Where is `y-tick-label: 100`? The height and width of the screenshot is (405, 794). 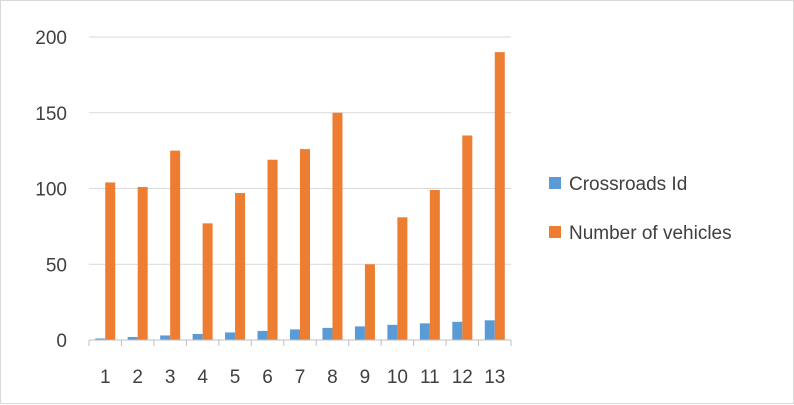 y-tick-label: 100 is located at coordinates (51, 190).